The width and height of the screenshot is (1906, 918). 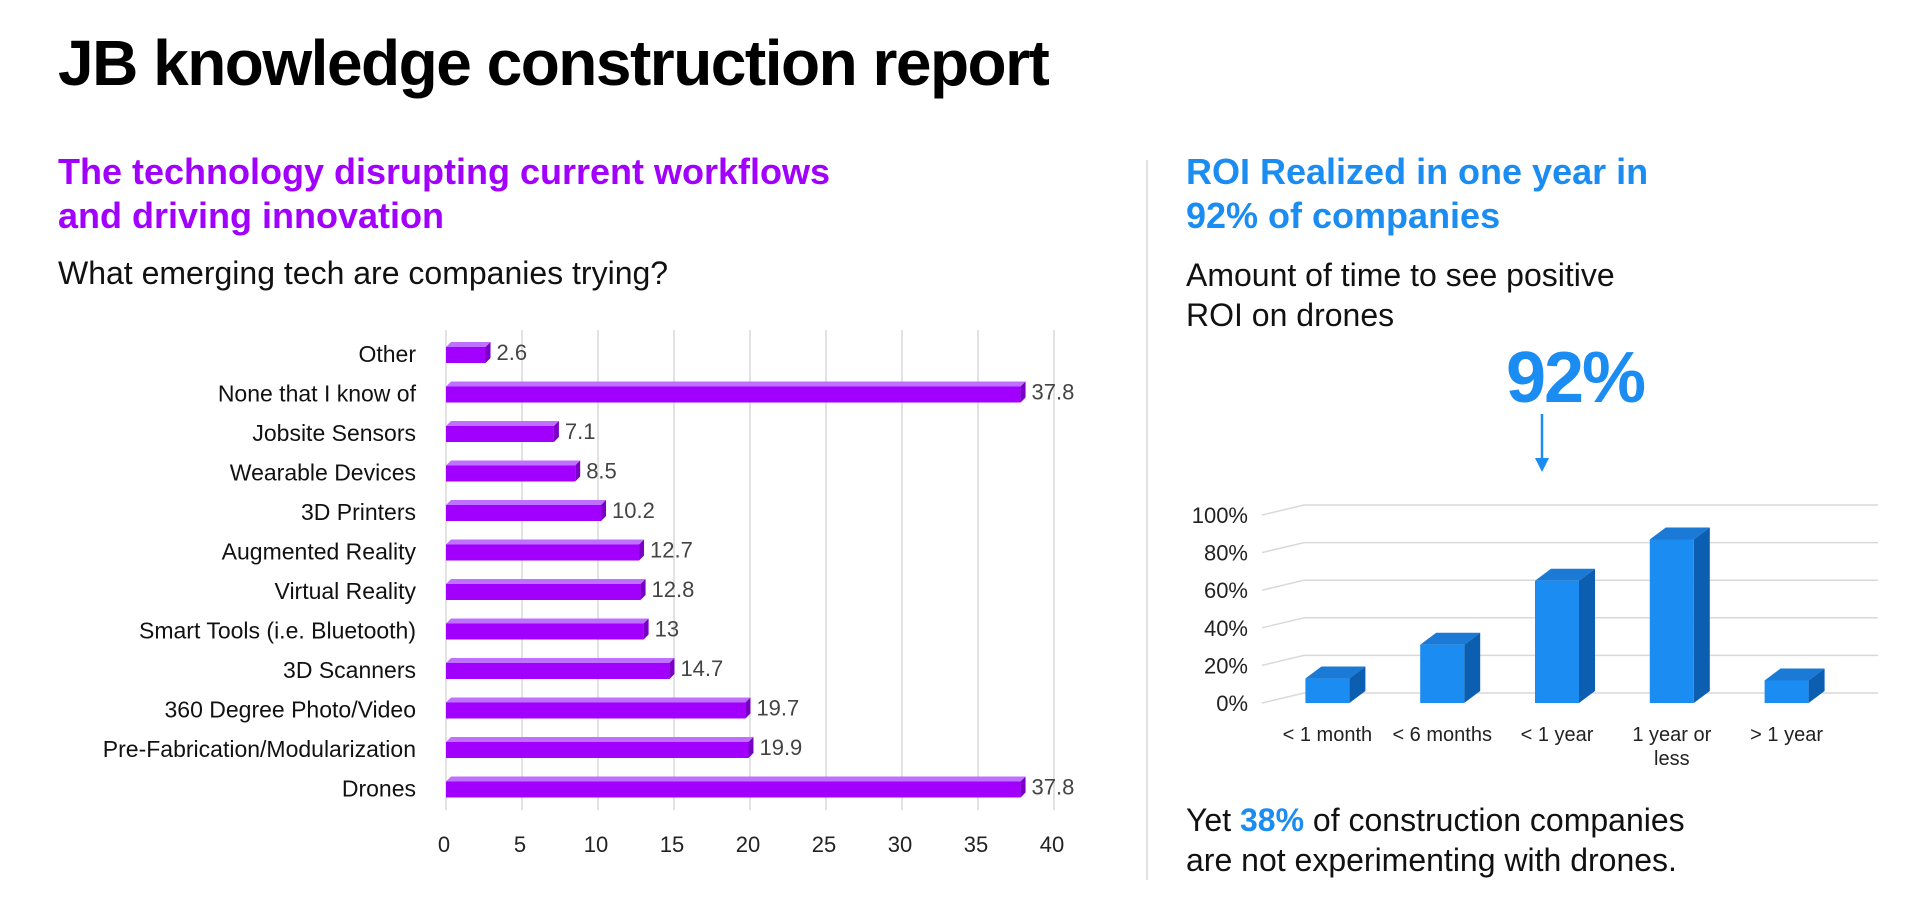 I want to click on data-label: 2.6, so click(x=512, y=352).